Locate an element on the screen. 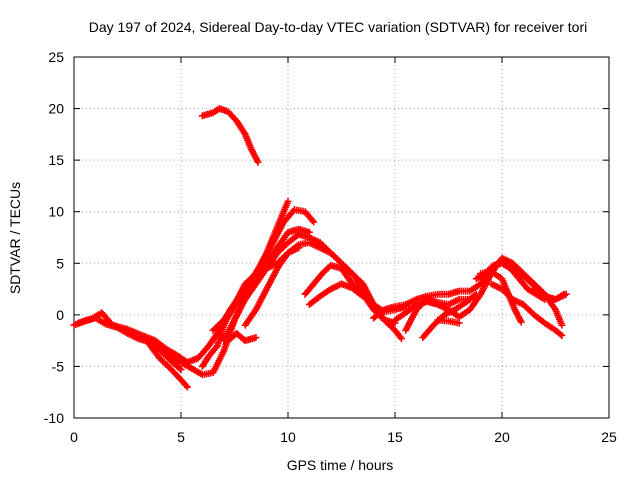 The width and height of the screenshot is (640, 480). x-tick-label: 0 is located at coordinates (74, 437).